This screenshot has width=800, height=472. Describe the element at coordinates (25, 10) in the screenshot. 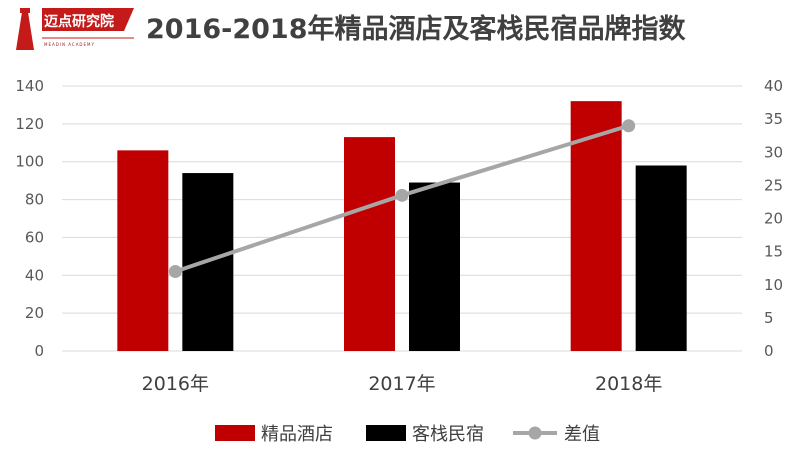

I see `logo-tower-top-icon` at that location.